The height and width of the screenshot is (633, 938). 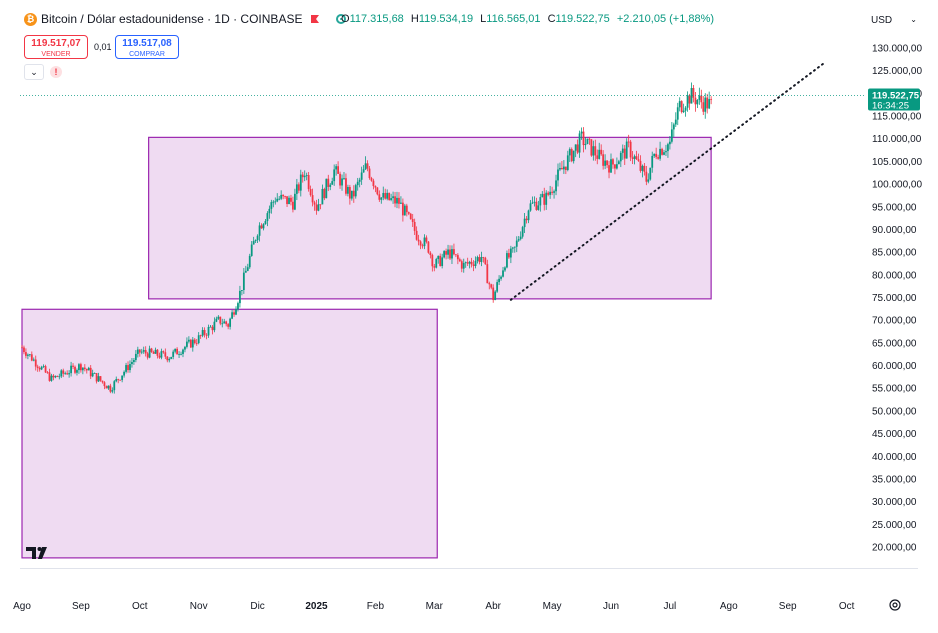 I want to click on sell-button: 119.517,07 VENDER, so click(x=56, y=47).